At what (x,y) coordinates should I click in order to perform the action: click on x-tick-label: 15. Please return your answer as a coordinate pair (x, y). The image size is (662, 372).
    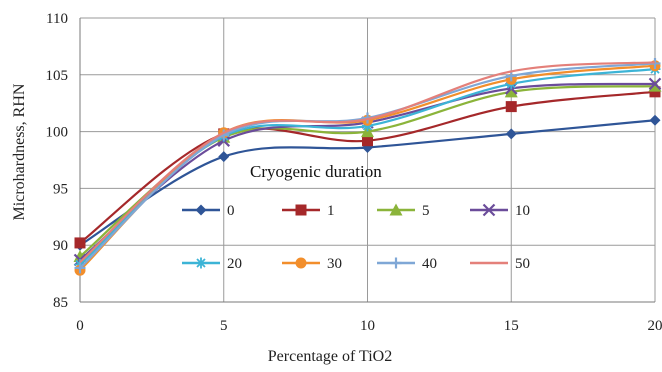
    Looking at the image, I should click on (511, 326).